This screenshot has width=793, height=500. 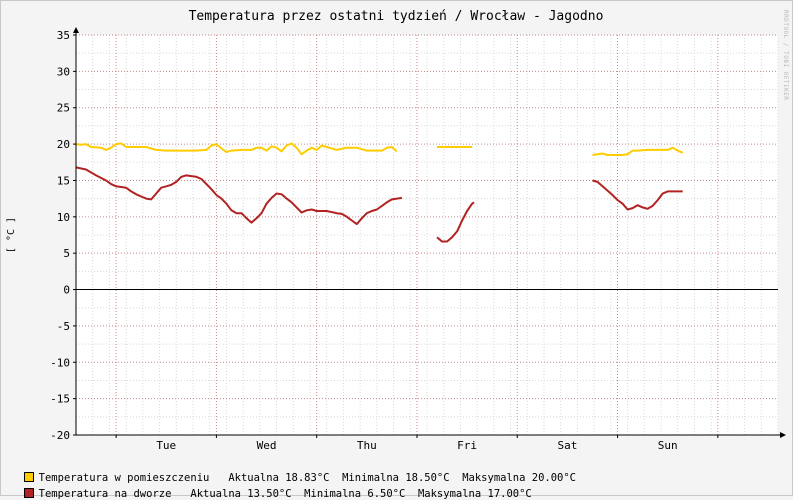 I want to click on y-tick-label: -5, so click(x=63, y=326).